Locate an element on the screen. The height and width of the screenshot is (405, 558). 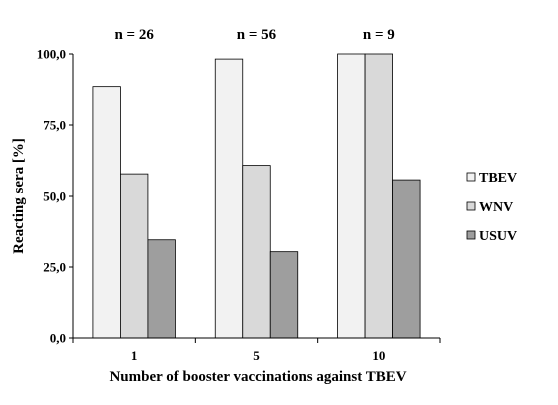
group-n-label-1: n = 26 is located at coordinates (134, 35).